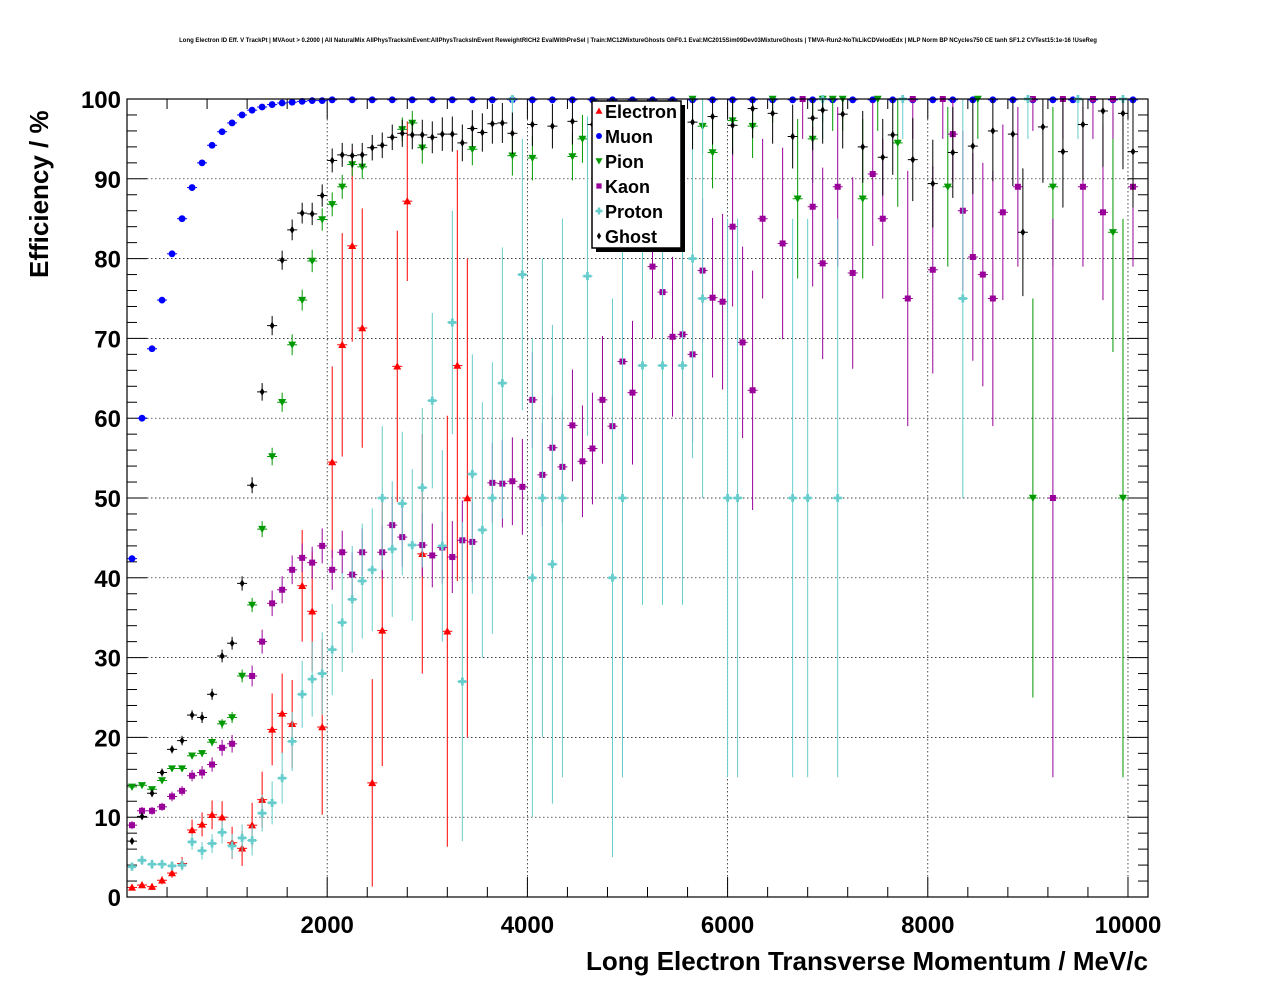 This screenshot has width=1276, height=996. What do you see at coordinates (107, 738) in the screenshot?
I see `y-tick-label: 20` at bounding box center [107, 738].